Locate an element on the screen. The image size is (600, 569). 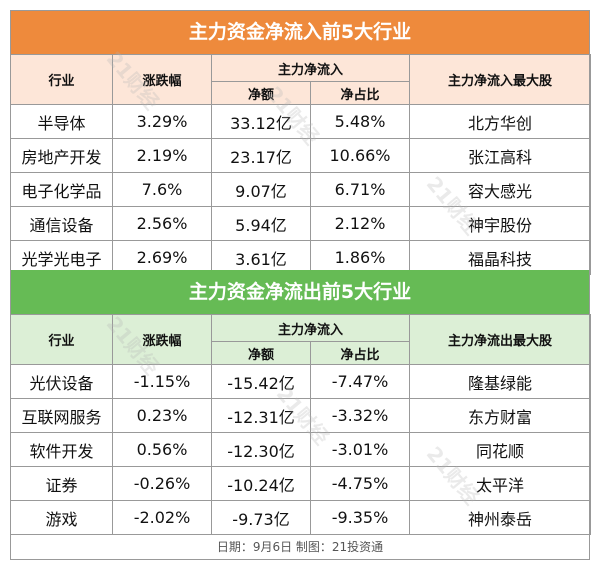
table-row: 电子化学品 7.6% 9.07亿 6.71% 容大感光 is located at coordinates (301, 189).